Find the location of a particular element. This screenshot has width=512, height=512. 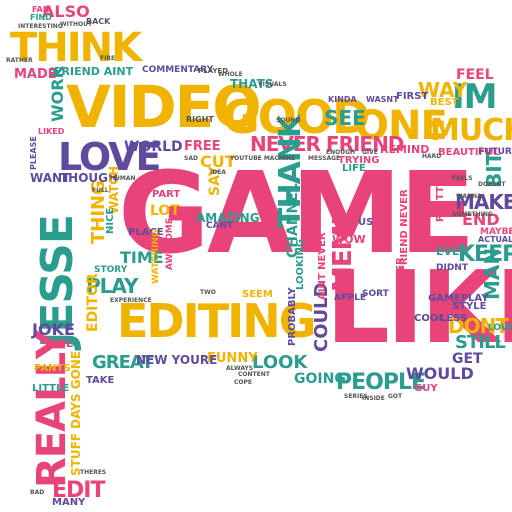

word-beautiful: BEAUTIFUL is located at coordinates (469, 152).